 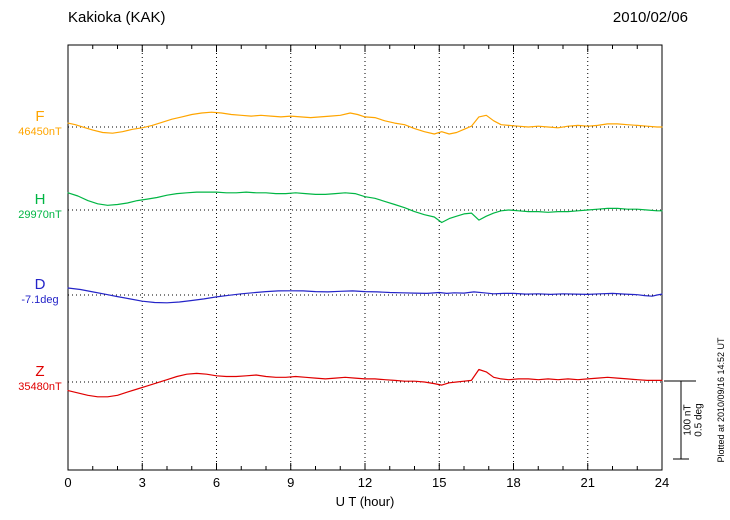 I want to click on component-letter-H: H, so click(x=40, y=199).